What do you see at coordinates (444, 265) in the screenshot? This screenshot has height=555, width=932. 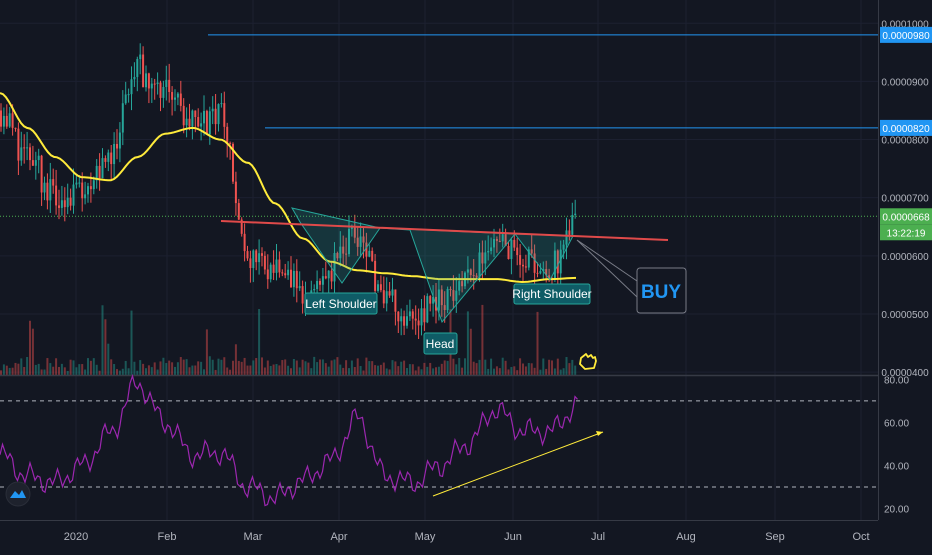 I see `head-and-shoulders-pattern` at bounding box center [444, 265].